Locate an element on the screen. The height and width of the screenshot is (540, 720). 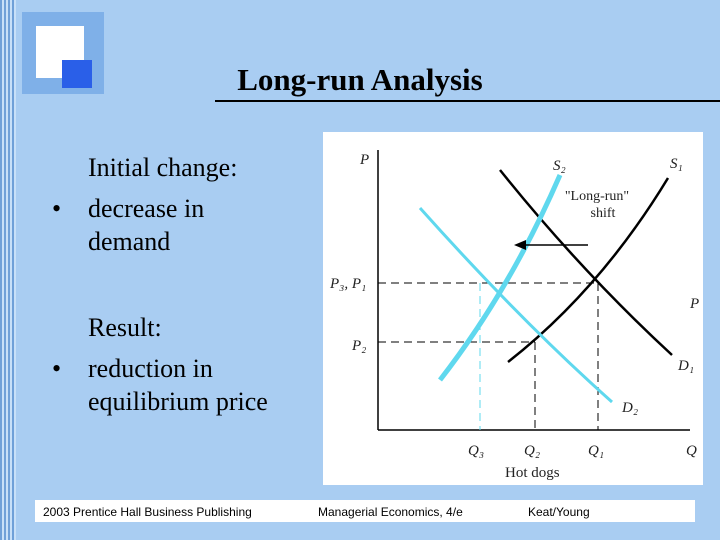
price-label: P is located at coordinates (694, 304).